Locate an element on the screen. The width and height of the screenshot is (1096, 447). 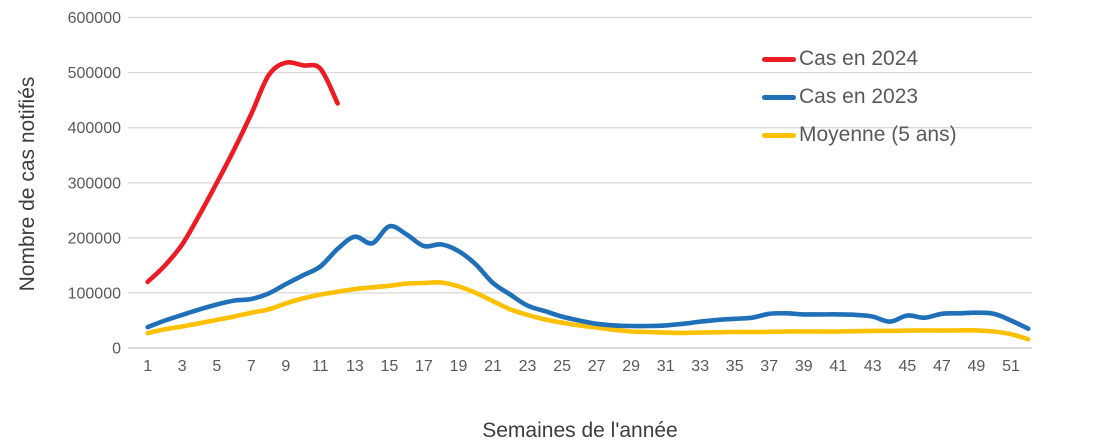
y-tick-label: 300000 is located at coordinates (94, 183).